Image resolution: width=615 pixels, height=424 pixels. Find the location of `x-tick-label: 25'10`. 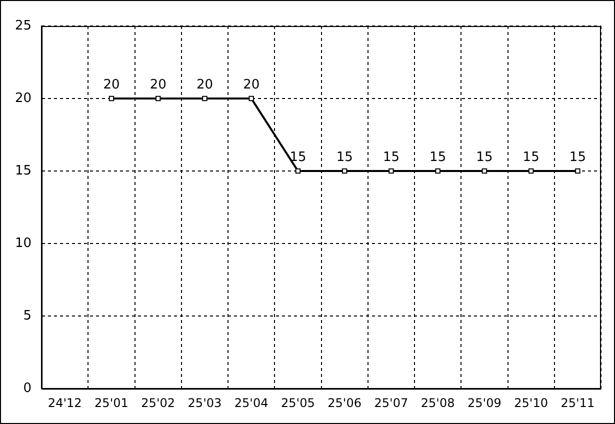

x-tick-label: 25'10 is located at coordinates (531, 403).